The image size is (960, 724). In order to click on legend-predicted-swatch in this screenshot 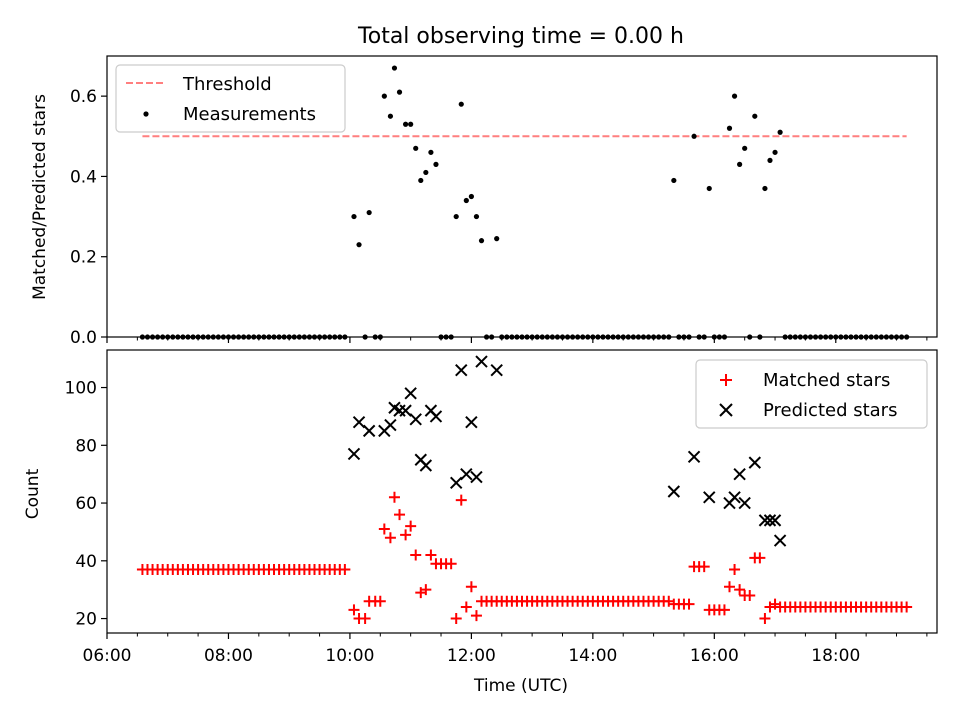, I will do `click(726, 410)`.